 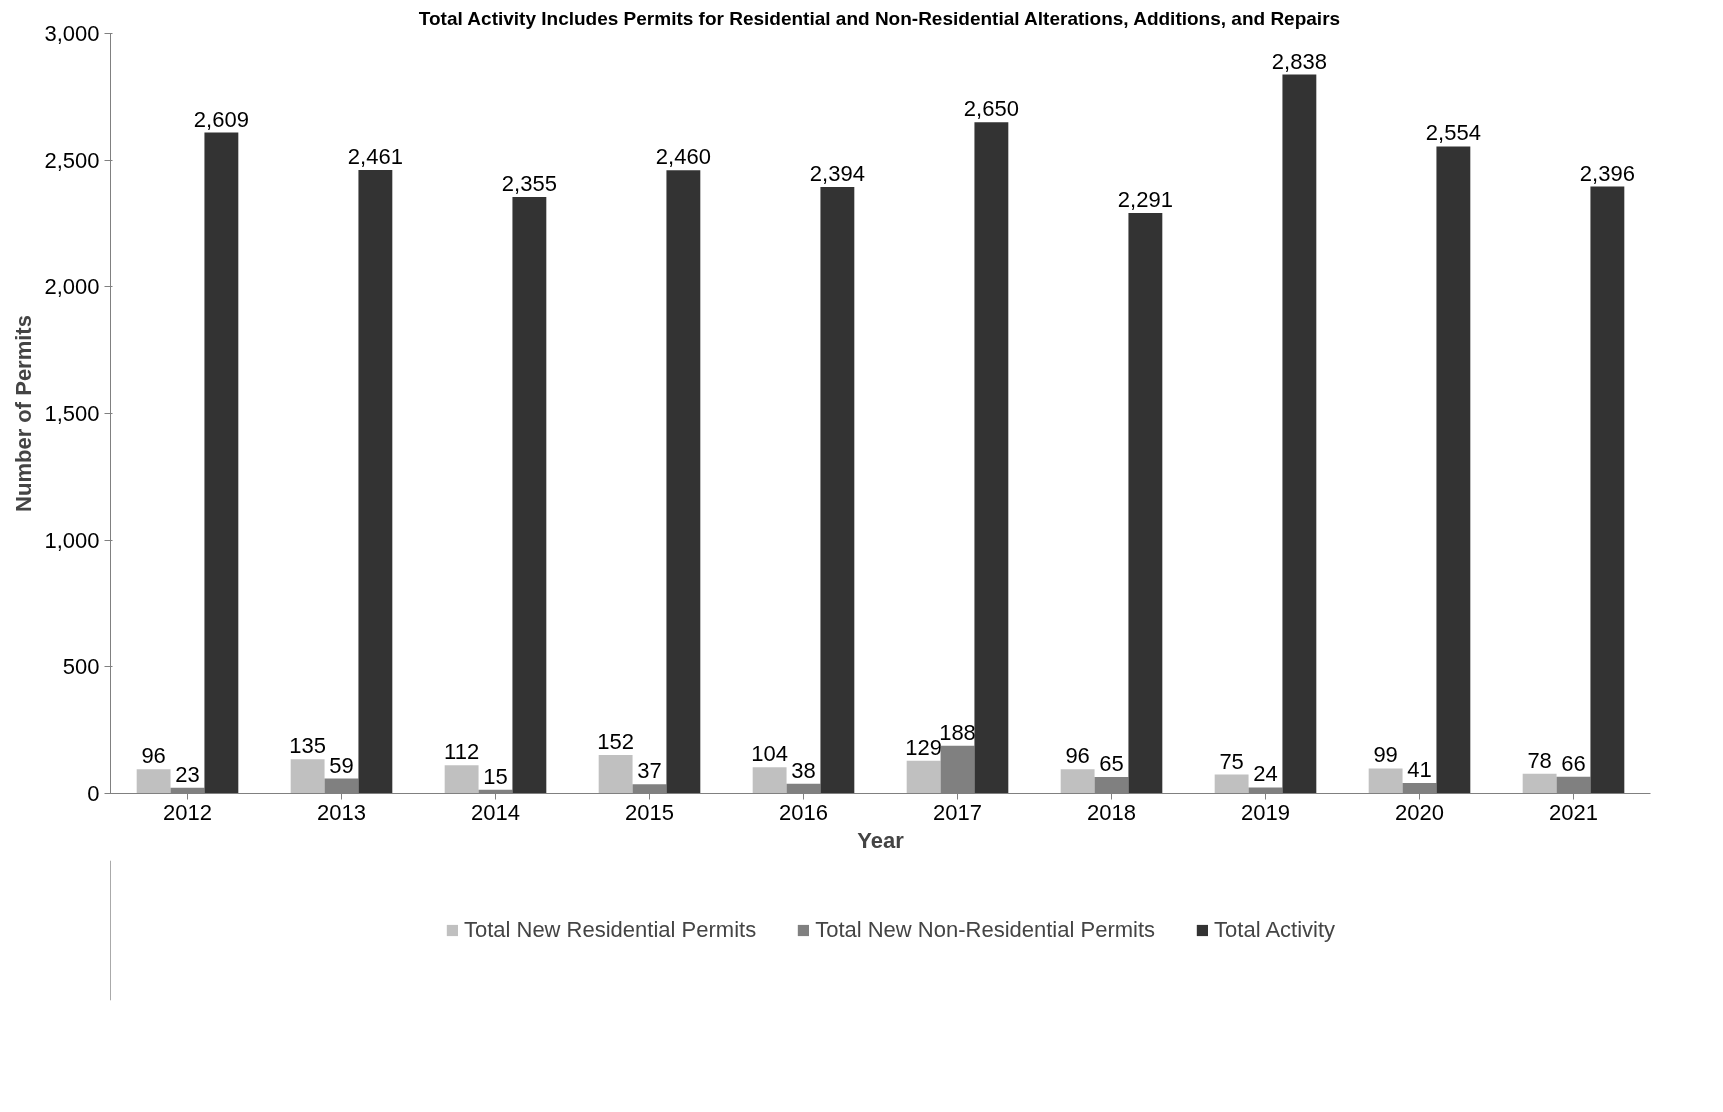 I want to click on x-tick-label: 2021, so click(x=1573, y=812).